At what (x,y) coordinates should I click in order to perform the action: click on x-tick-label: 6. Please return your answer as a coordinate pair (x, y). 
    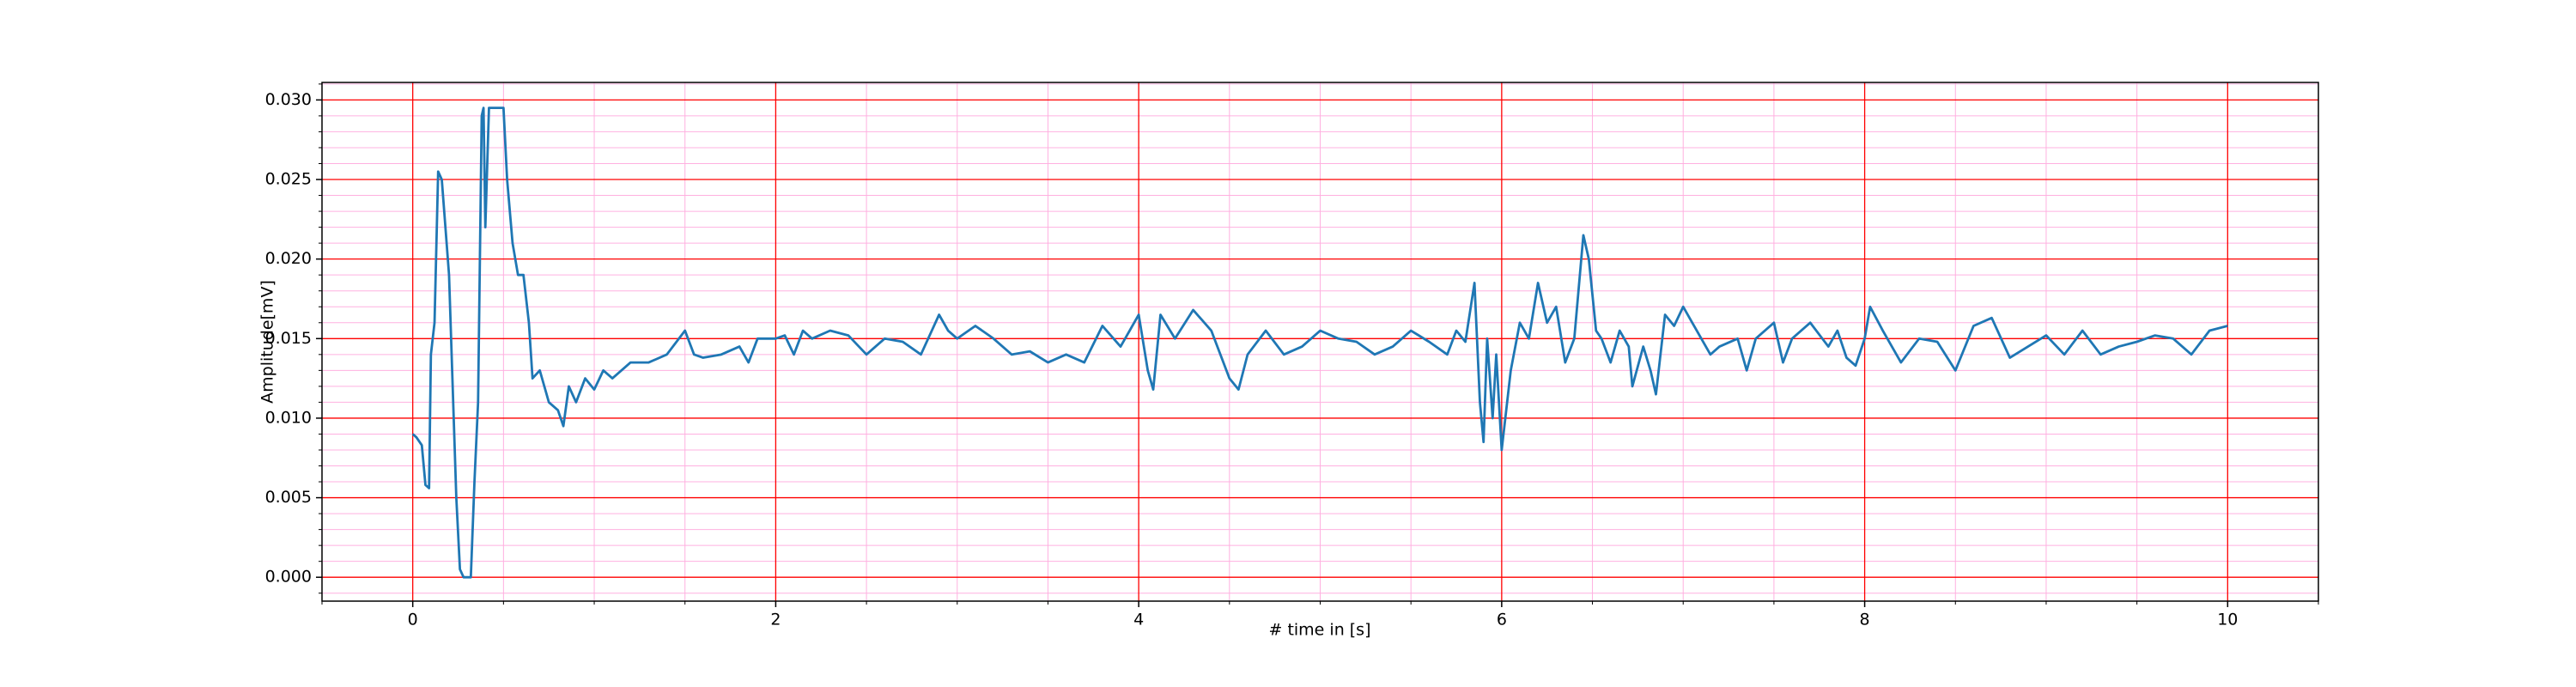
    Looking at the image, I should click on (1502, 620).